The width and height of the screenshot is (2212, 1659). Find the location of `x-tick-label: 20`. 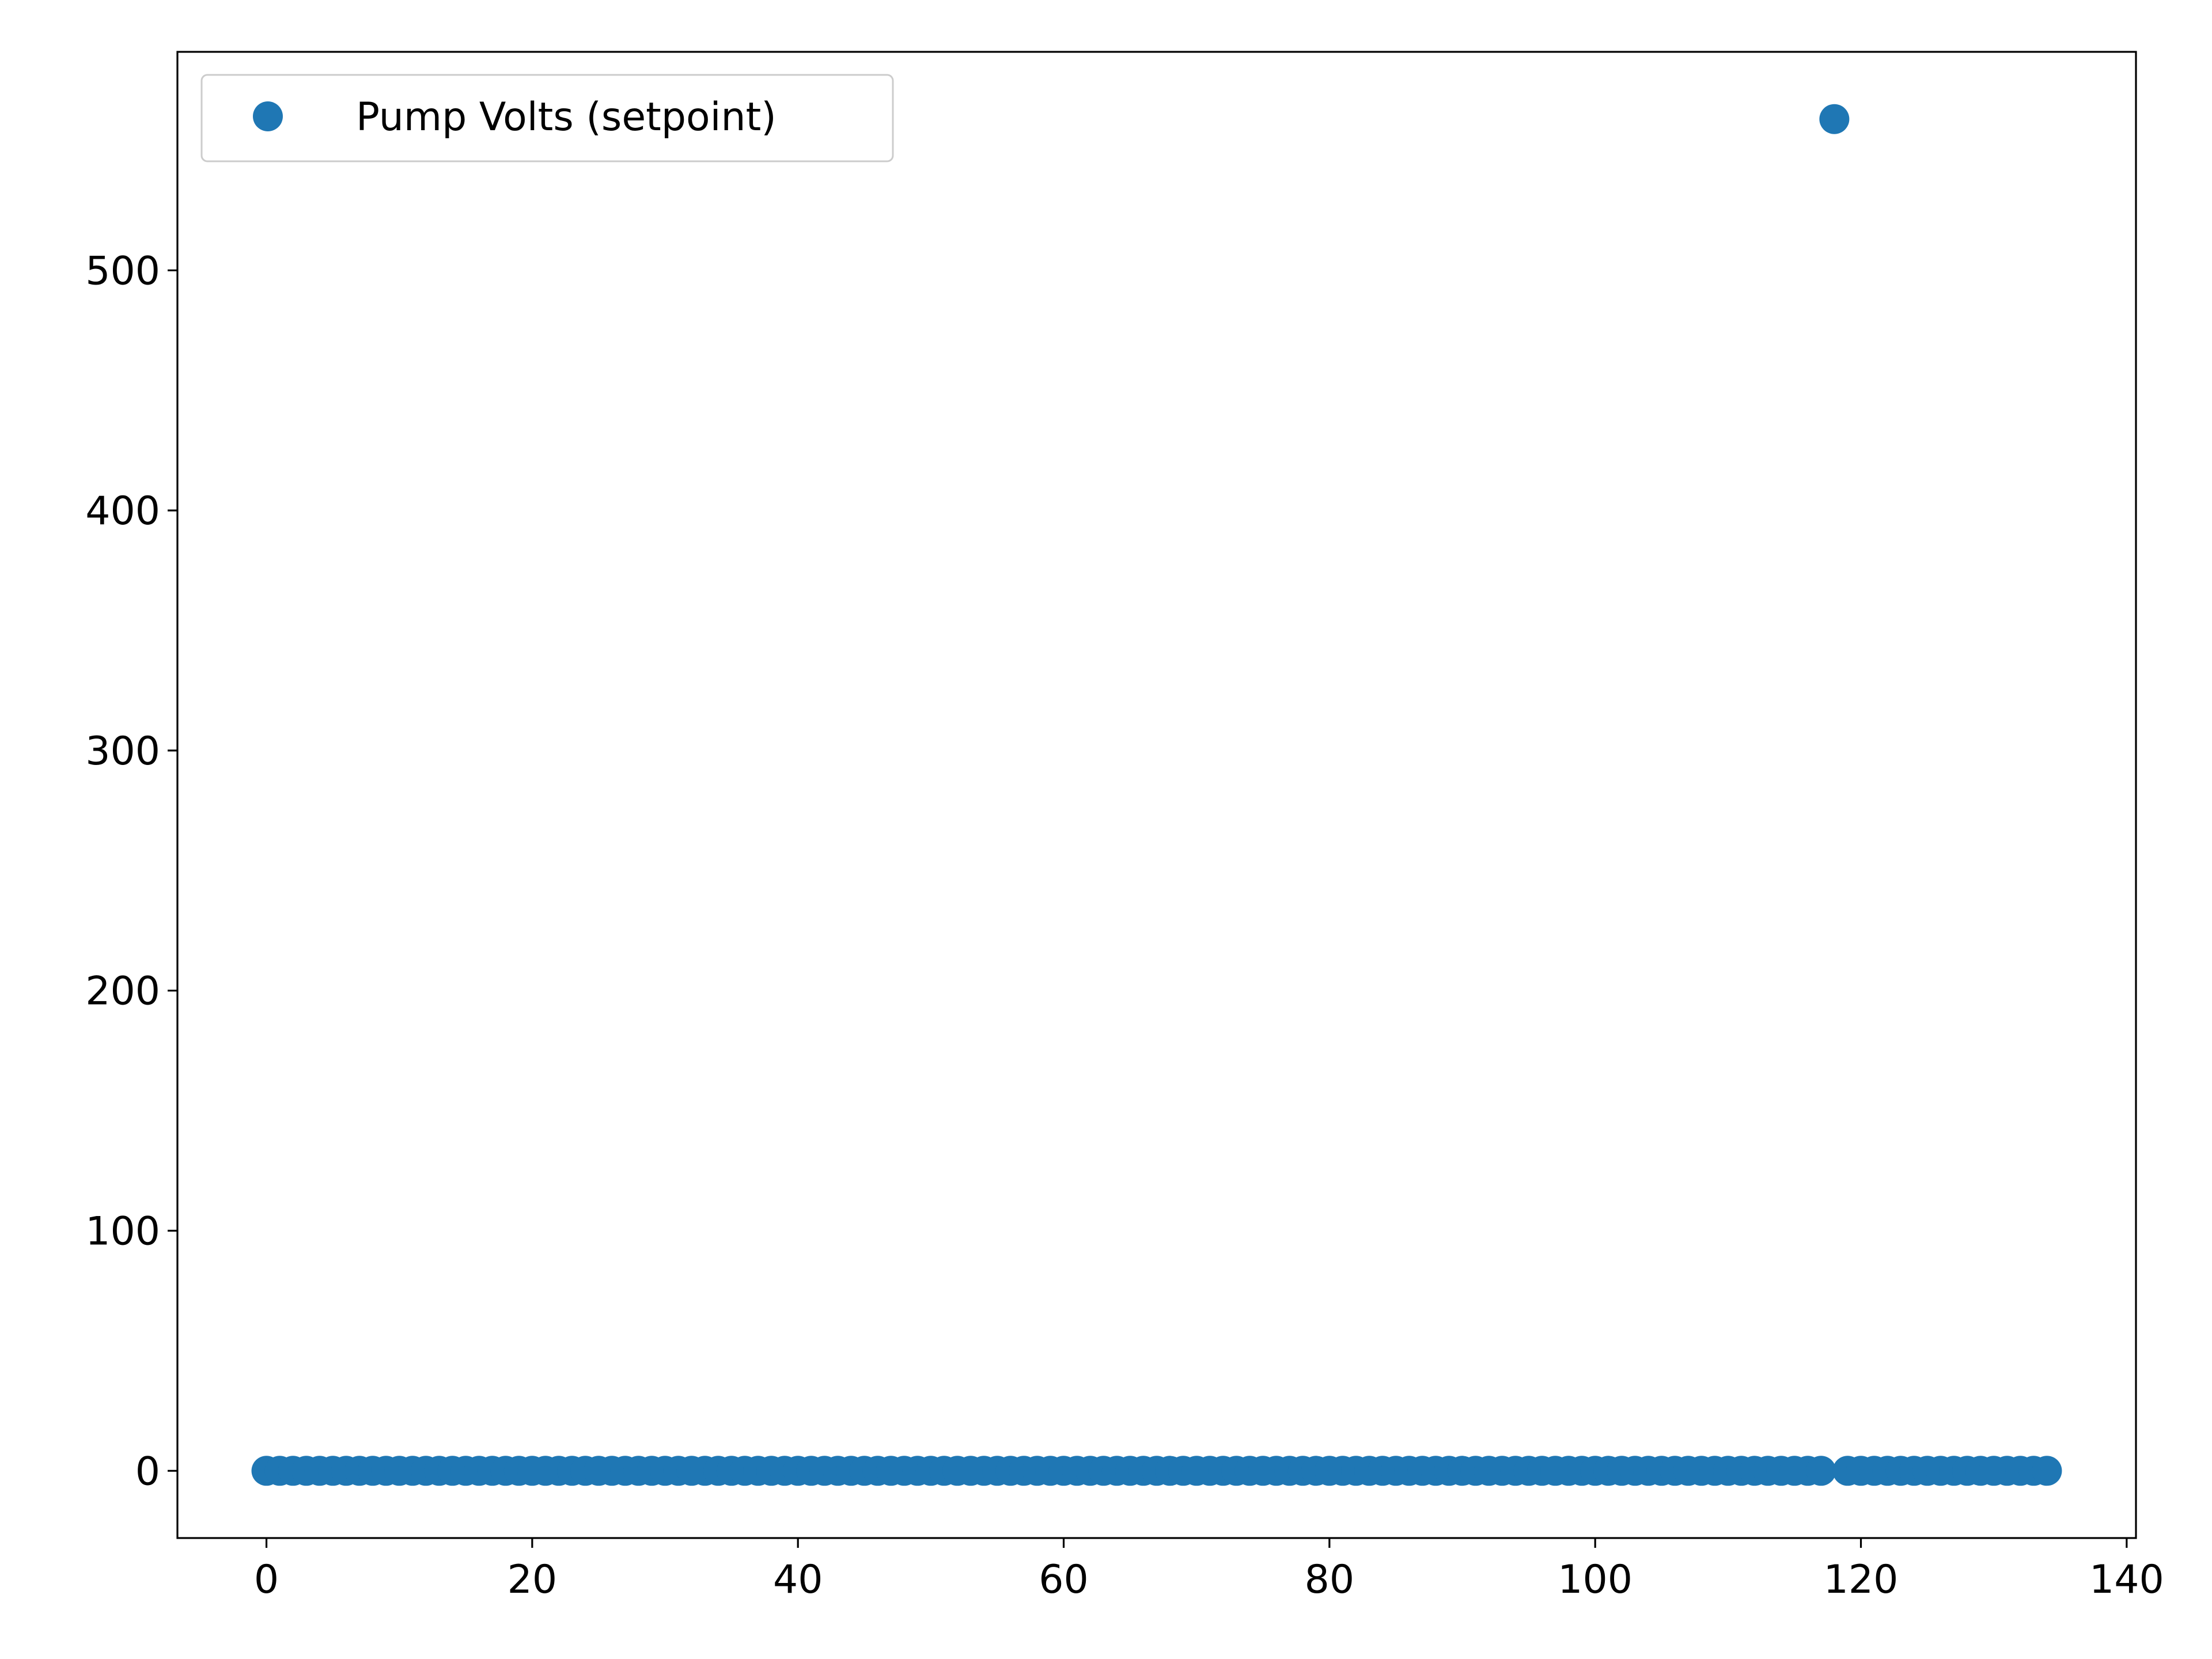

x-tick-label: 20 is located at coordinates (532, 1580).